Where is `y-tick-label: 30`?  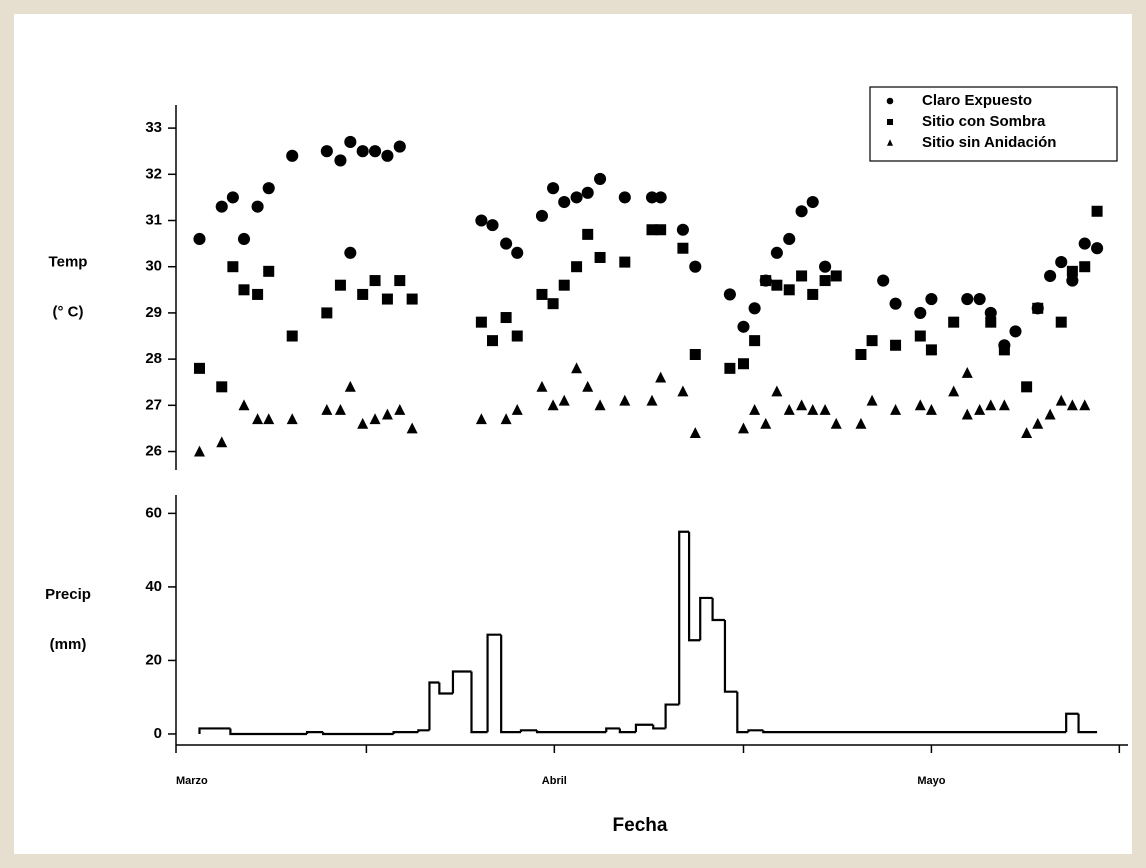
y-tick-label: 30 is located at coordinates (153, 266).